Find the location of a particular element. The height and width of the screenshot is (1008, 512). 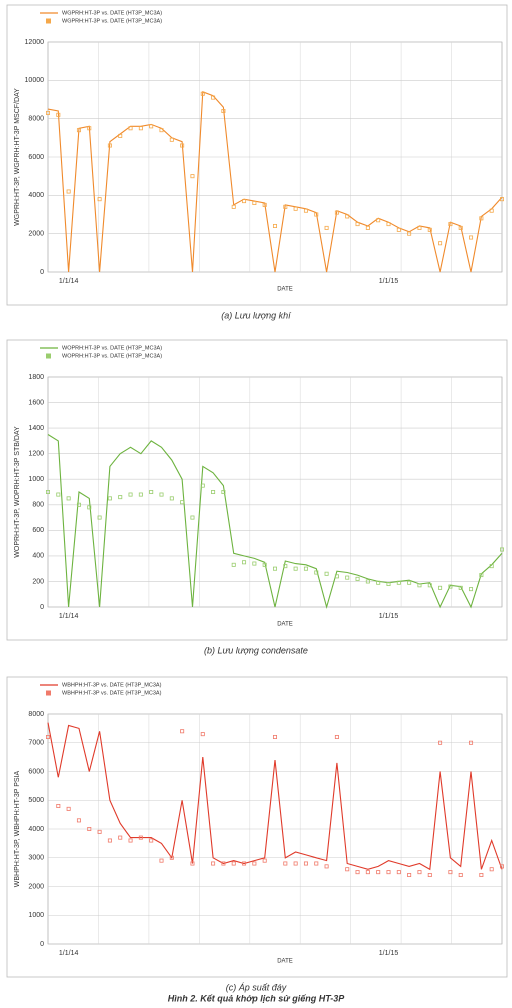

panel-caption: (c) Áp suất đáy is located at coordinates (256, 987).